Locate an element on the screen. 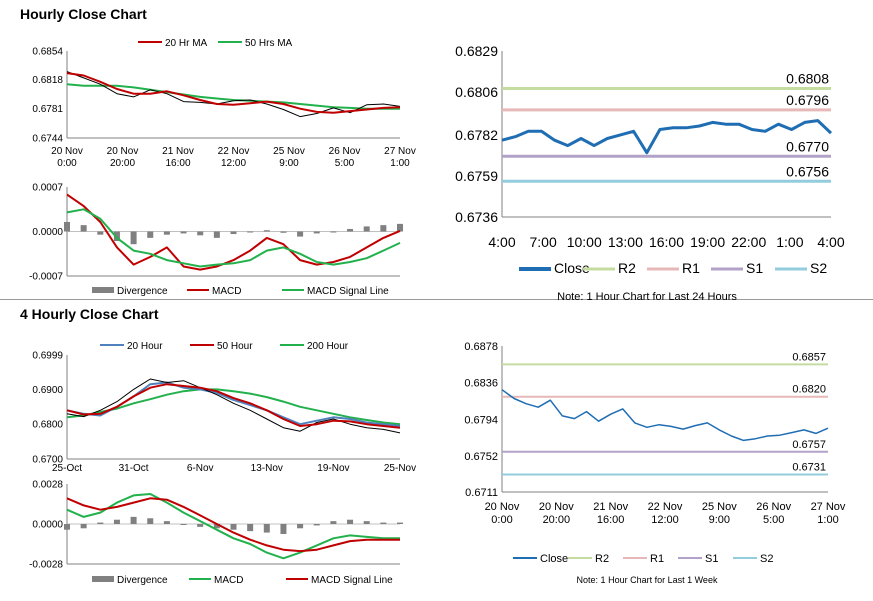  x-tick-label: 25-Oct is located at coordinates (67, 468).